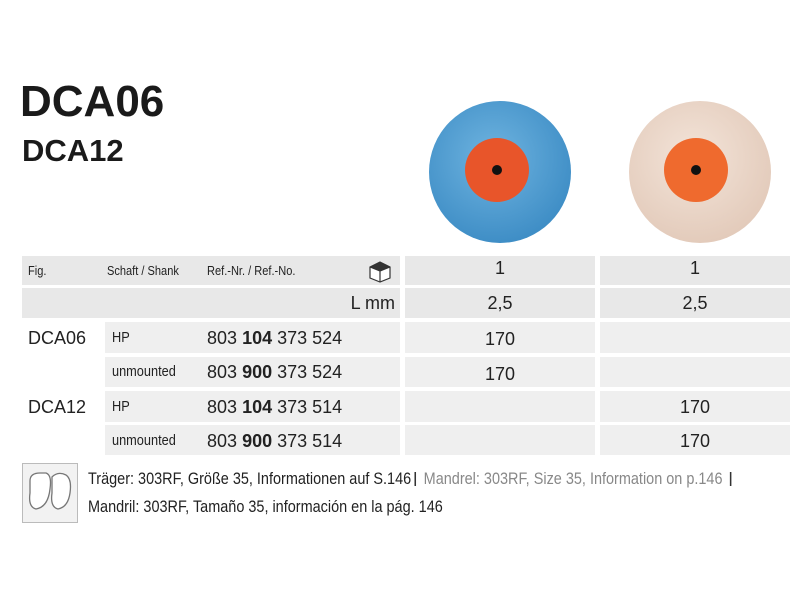 This screenshot has height=600, width=800. I want to click on subtitle: DCA12, so click(73, 150).